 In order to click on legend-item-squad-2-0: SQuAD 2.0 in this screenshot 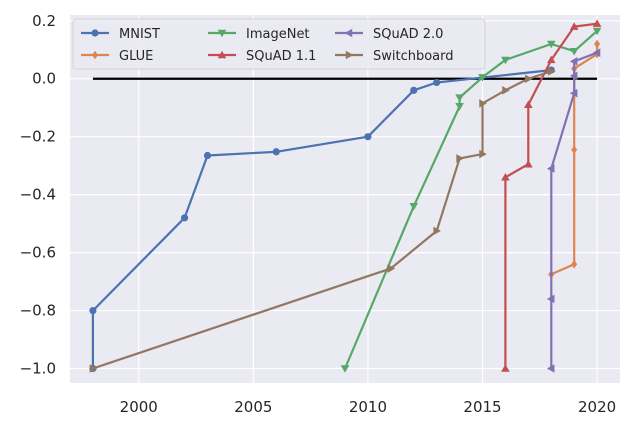, I will do `click(389, 34)`.